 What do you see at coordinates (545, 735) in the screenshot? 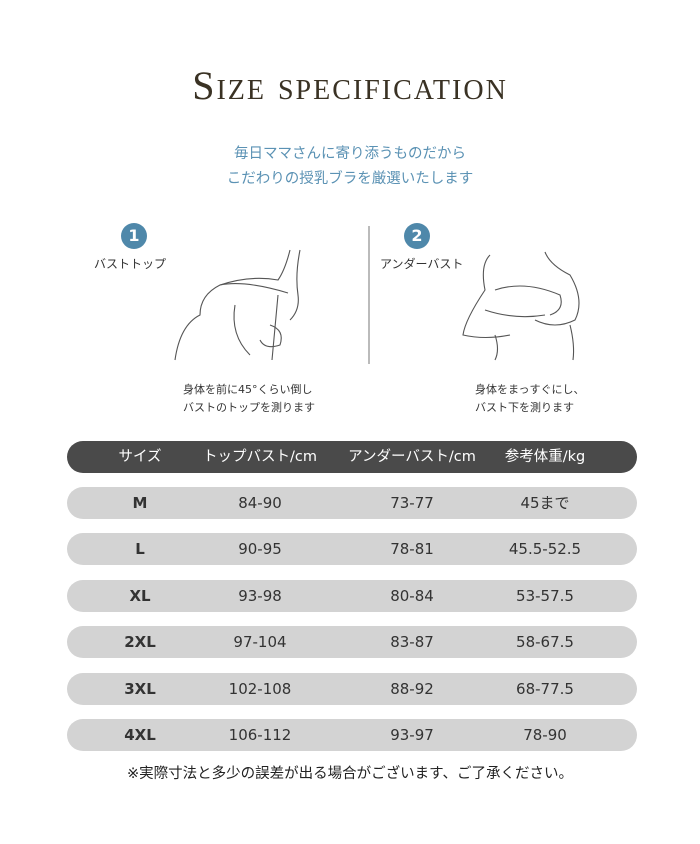
I see `cell-weight: 78-90` at bounding box center [545, 735].